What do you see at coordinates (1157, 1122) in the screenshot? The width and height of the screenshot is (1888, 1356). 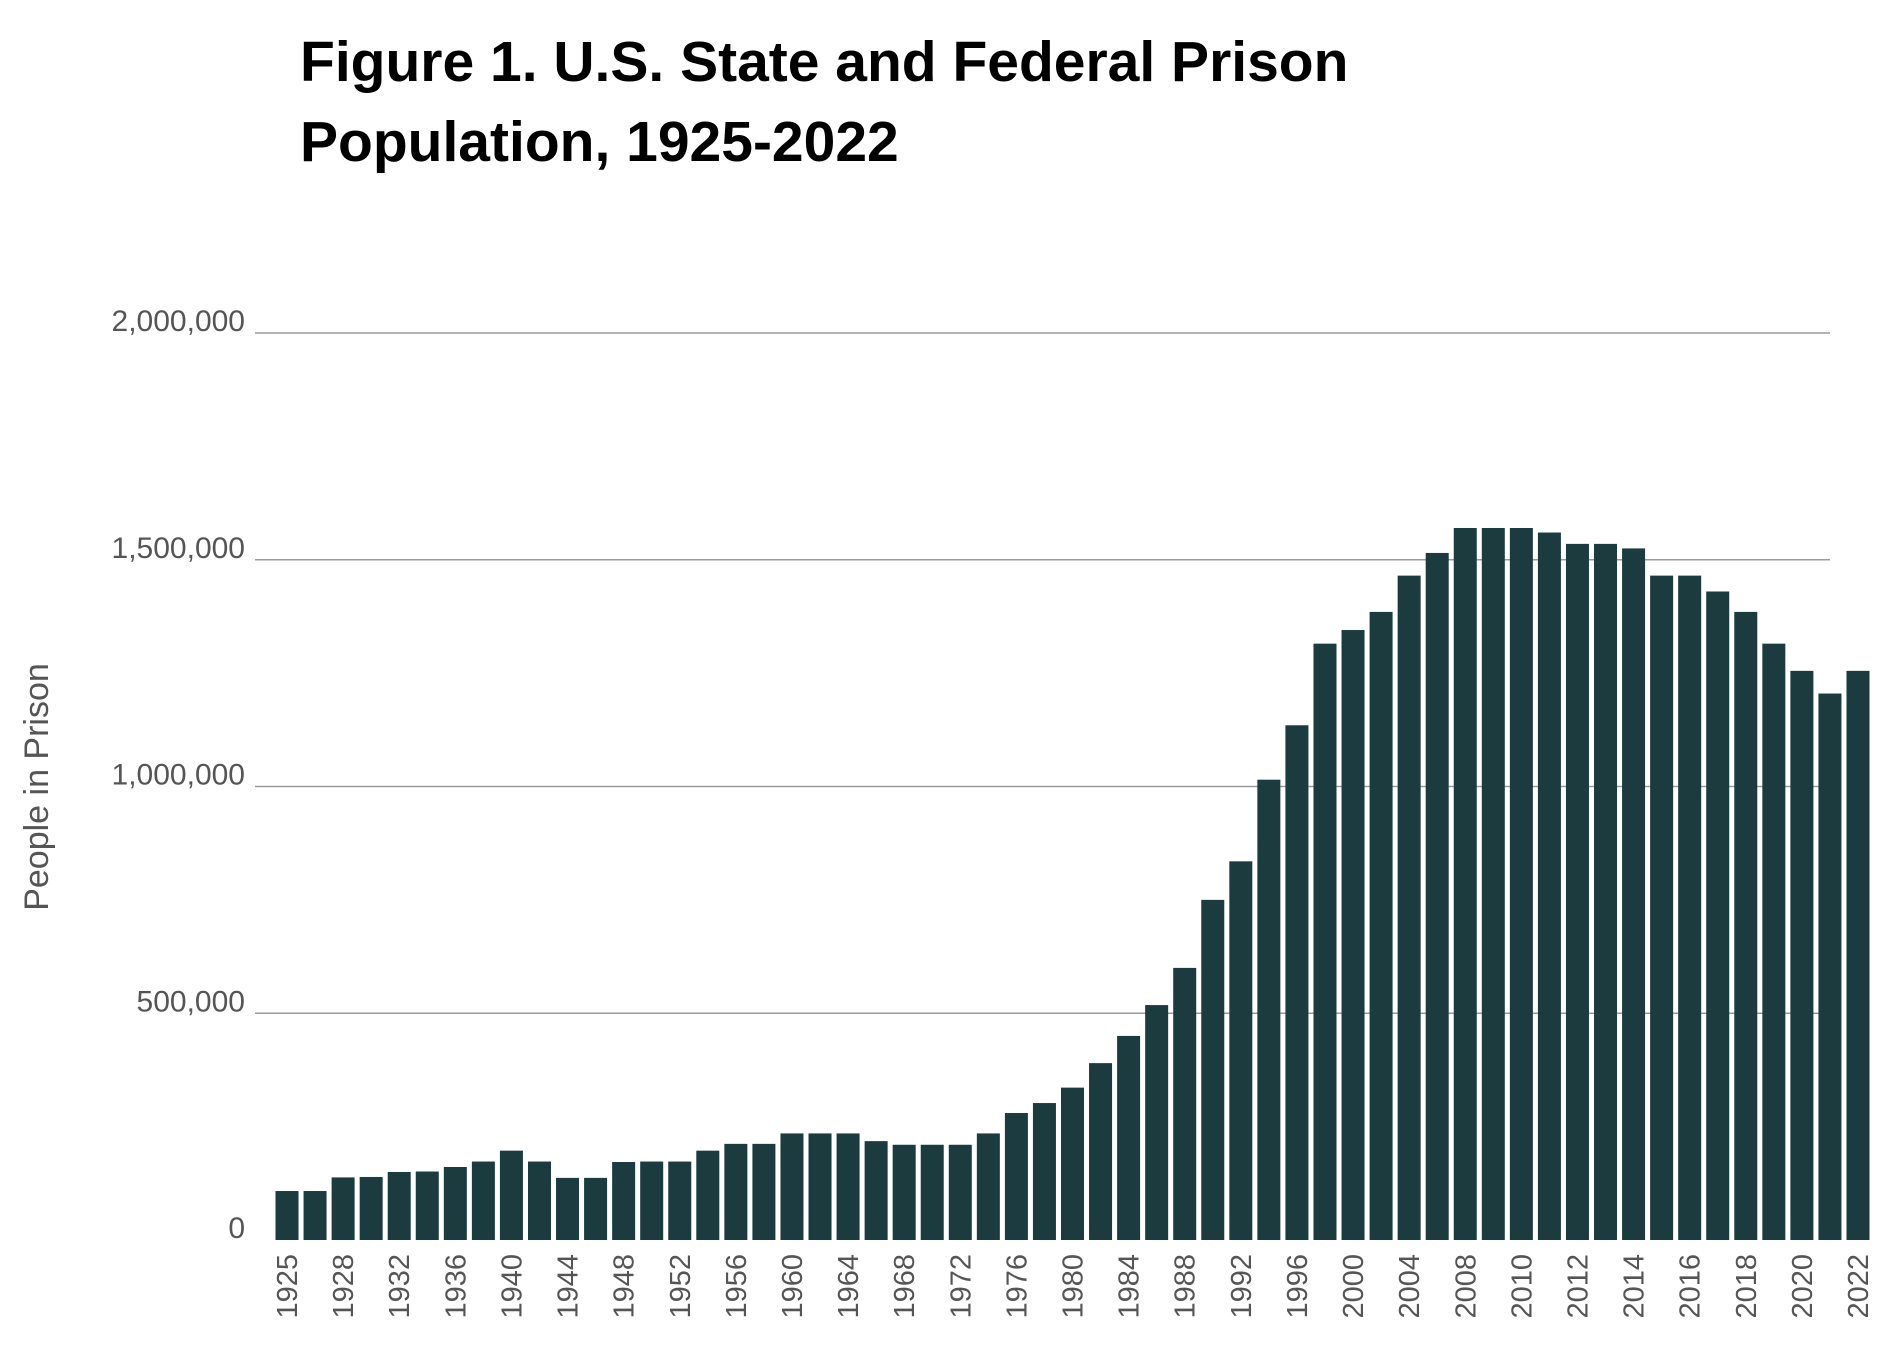 I see `bar-1986` at bounding box center [1157, 1122].